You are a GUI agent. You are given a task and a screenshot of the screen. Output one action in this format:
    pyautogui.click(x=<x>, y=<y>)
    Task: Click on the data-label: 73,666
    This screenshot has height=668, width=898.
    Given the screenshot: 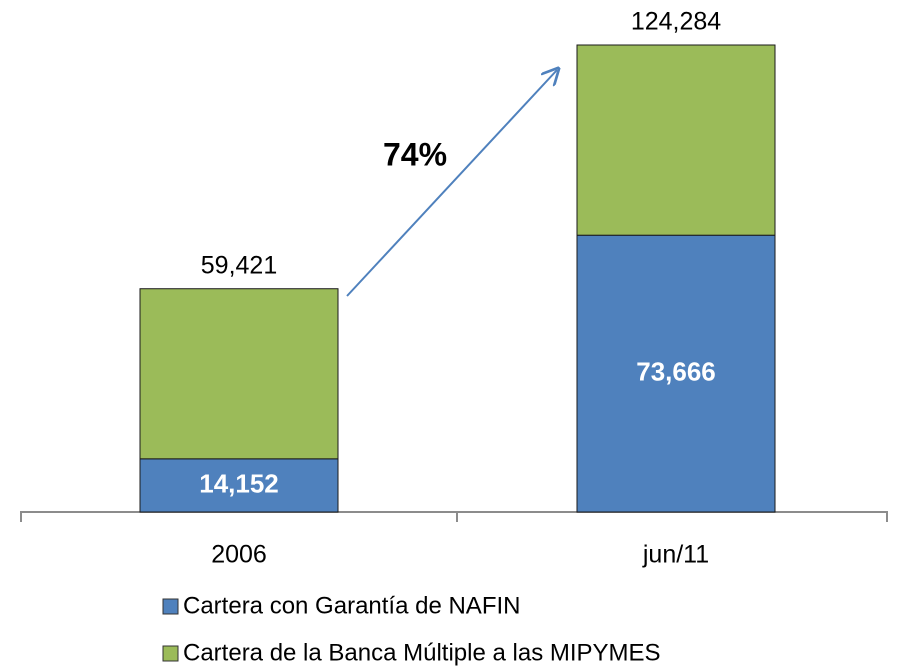 What is the action you would take?
    pyautogui.click(x=676, y=371)
    